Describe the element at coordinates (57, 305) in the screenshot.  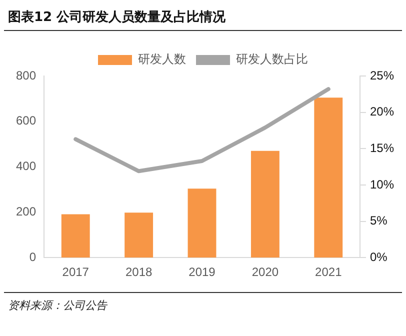
I see `text: 资料来源：公司公告` at that location.